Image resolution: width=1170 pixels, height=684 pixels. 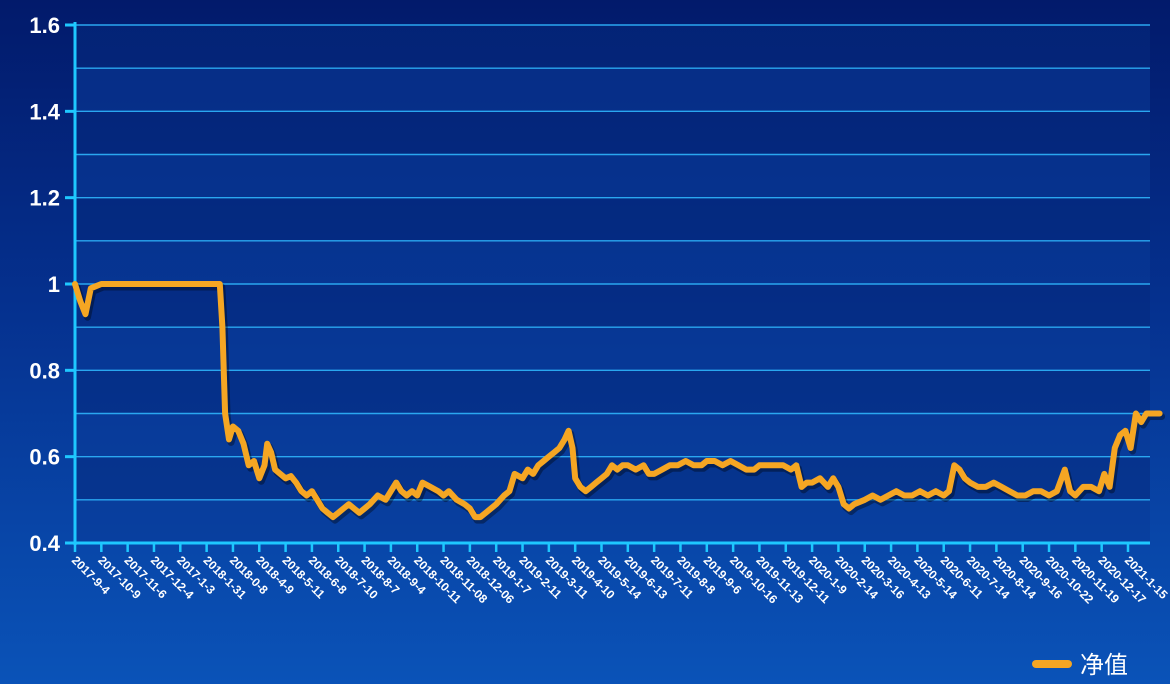 I want to click on legend-label-net-value: 净值, so click(x=1104, y=665).